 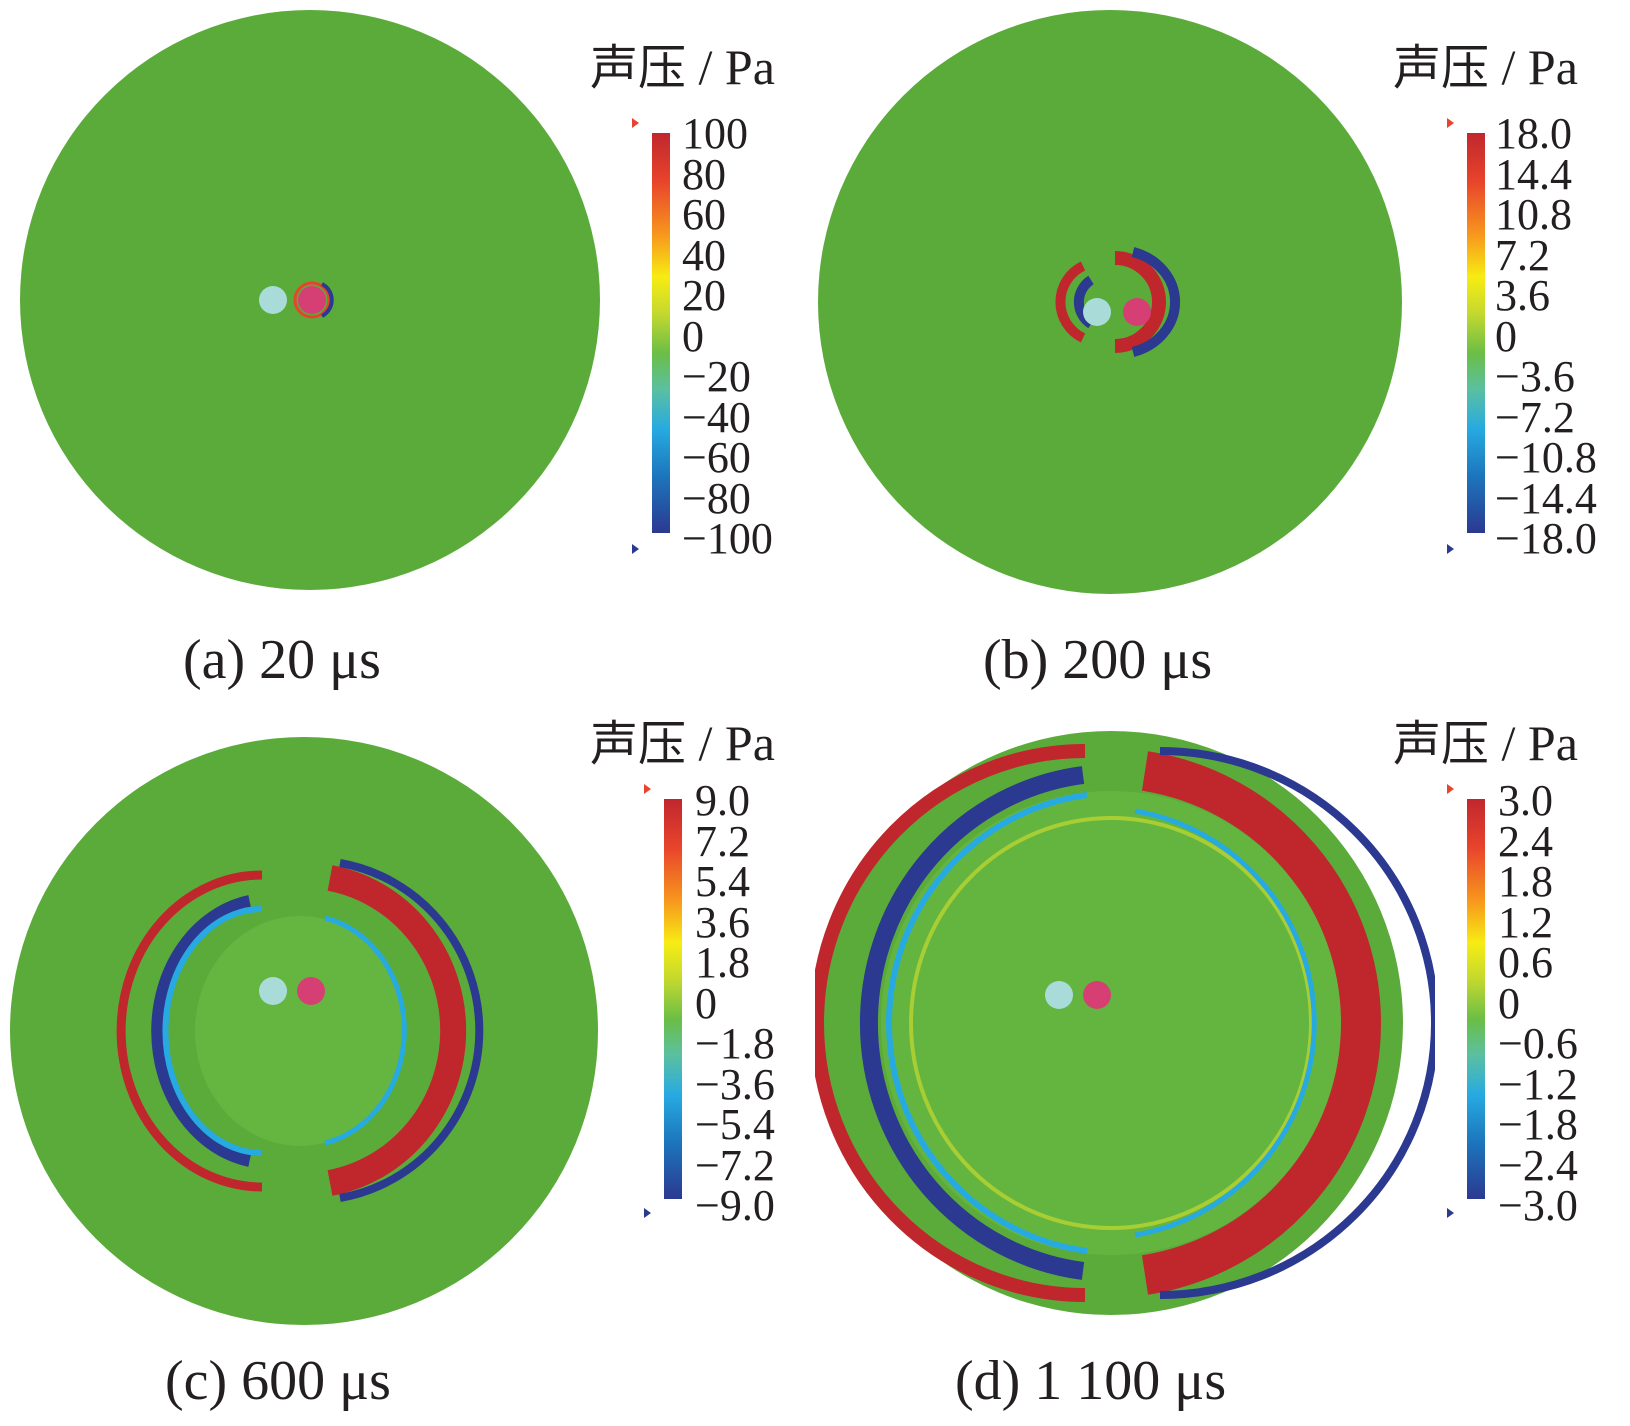 I want to click on tick-label: 18.0, so click(x=1533, y=133).